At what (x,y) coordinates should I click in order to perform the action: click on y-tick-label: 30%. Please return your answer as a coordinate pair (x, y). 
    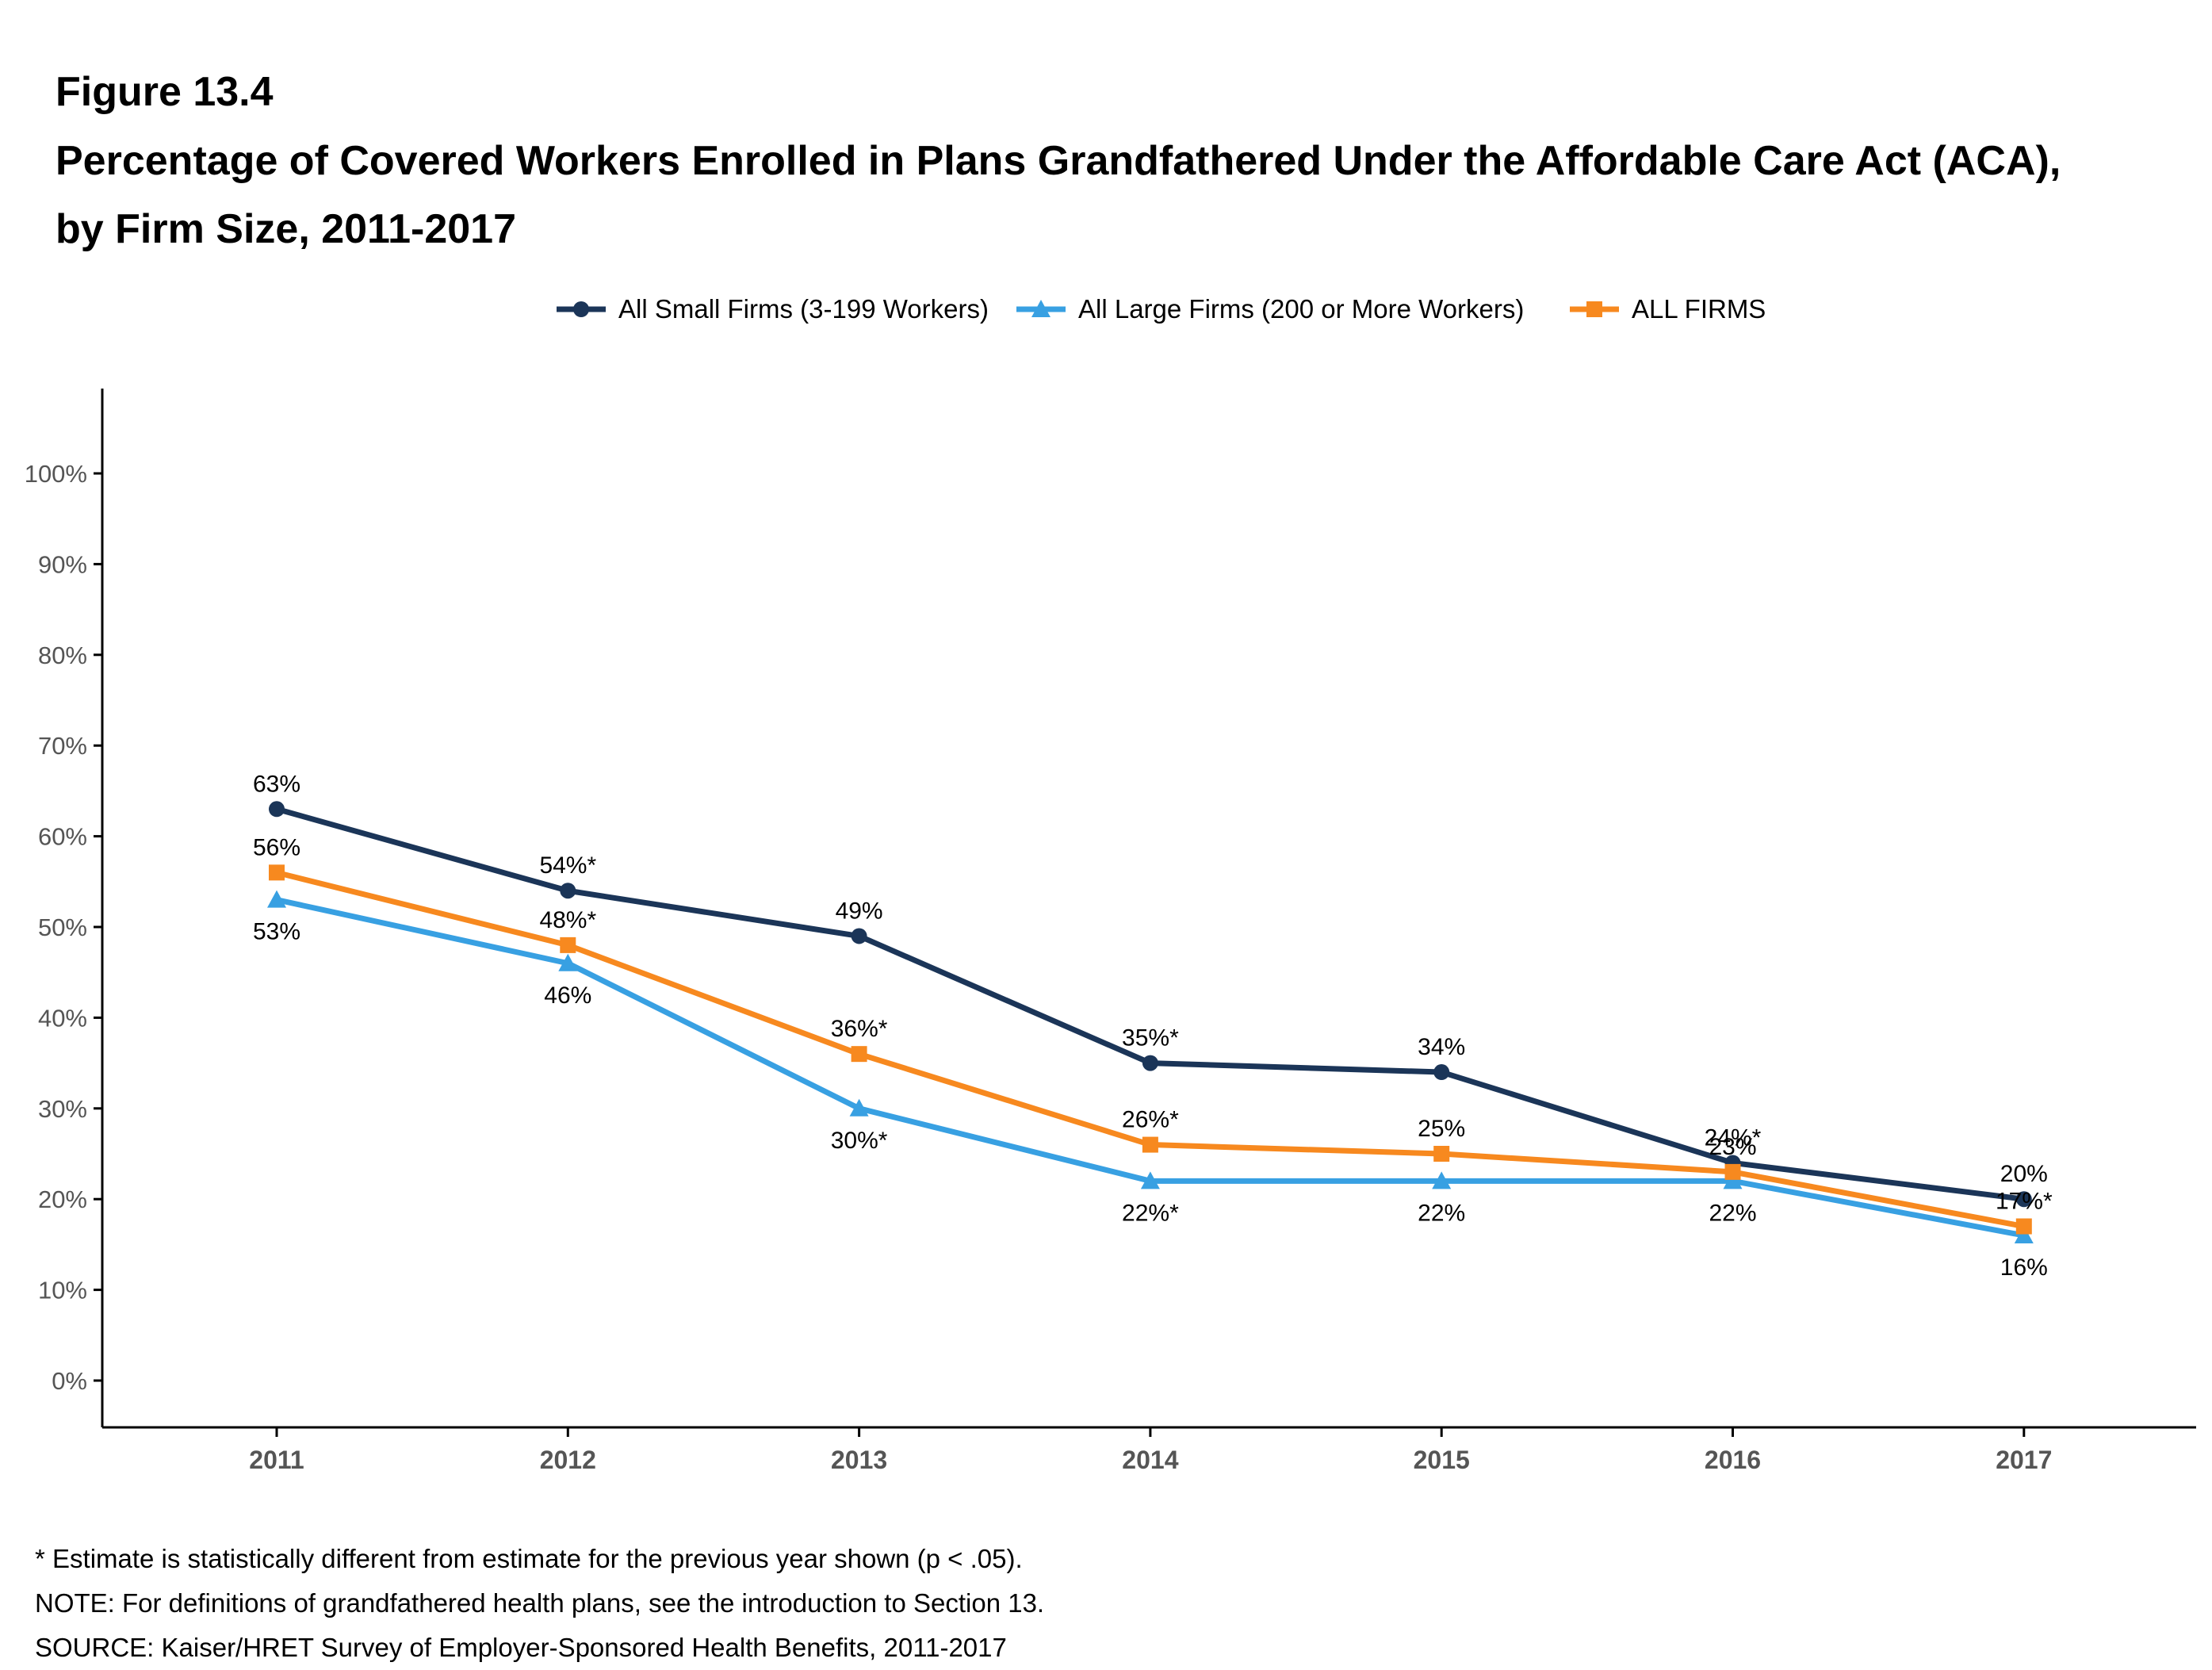
    Looking at the image, I should click on (63, 1109).